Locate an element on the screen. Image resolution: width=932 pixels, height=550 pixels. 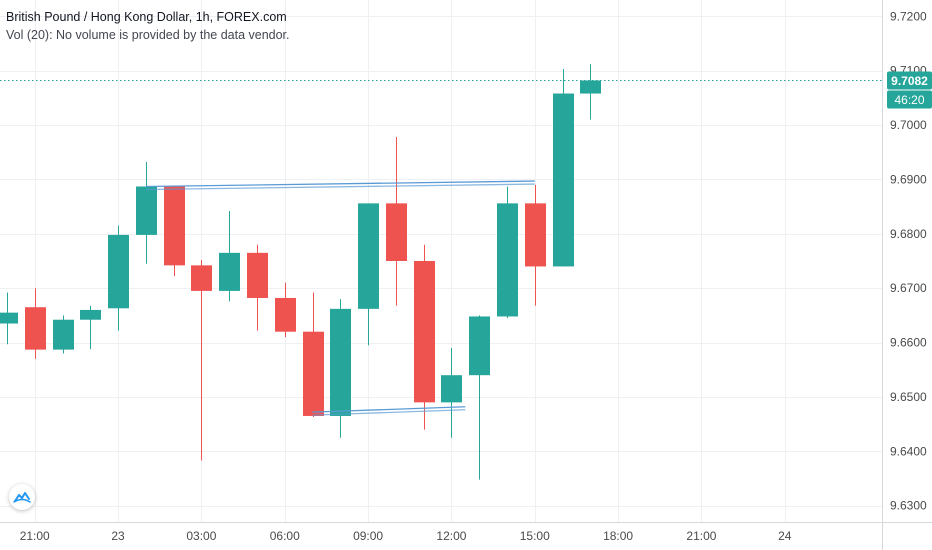
price-tick-label: 9.6300 is located at coordinates (908, 506).